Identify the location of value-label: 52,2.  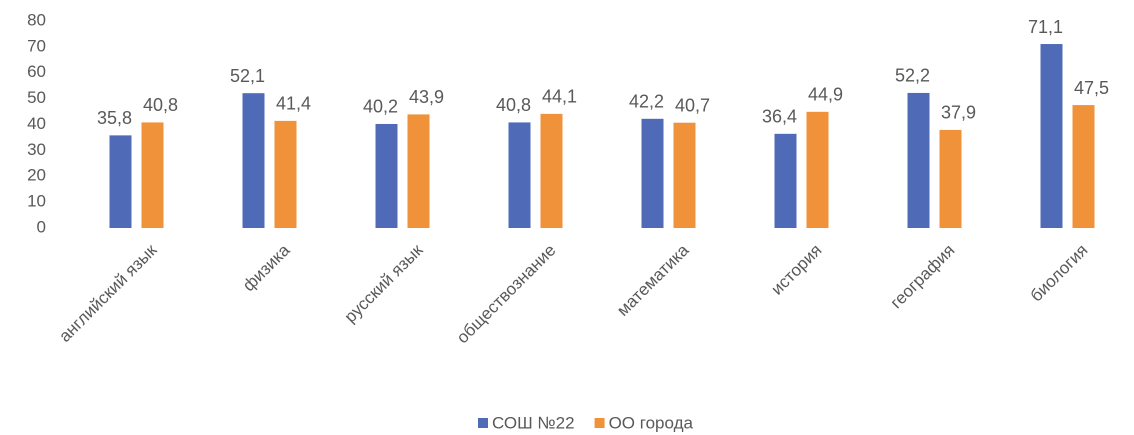
(912, 76).